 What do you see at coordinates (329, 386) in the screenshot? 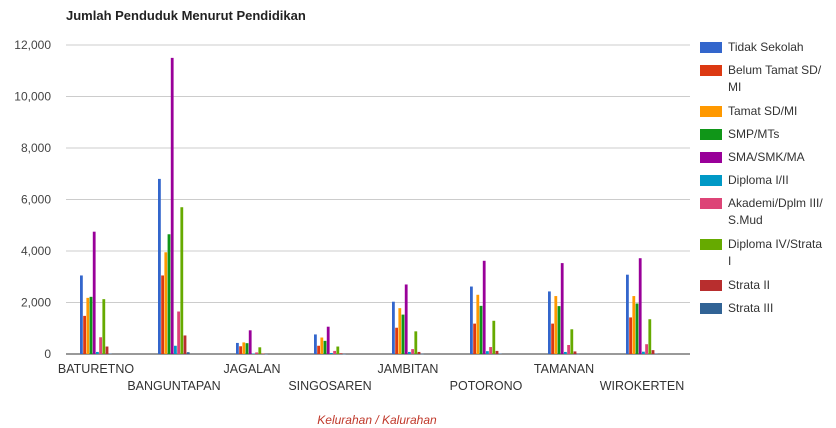
I see `x-tick-label: SINGOSAREN` at bounding box center [329, 386].